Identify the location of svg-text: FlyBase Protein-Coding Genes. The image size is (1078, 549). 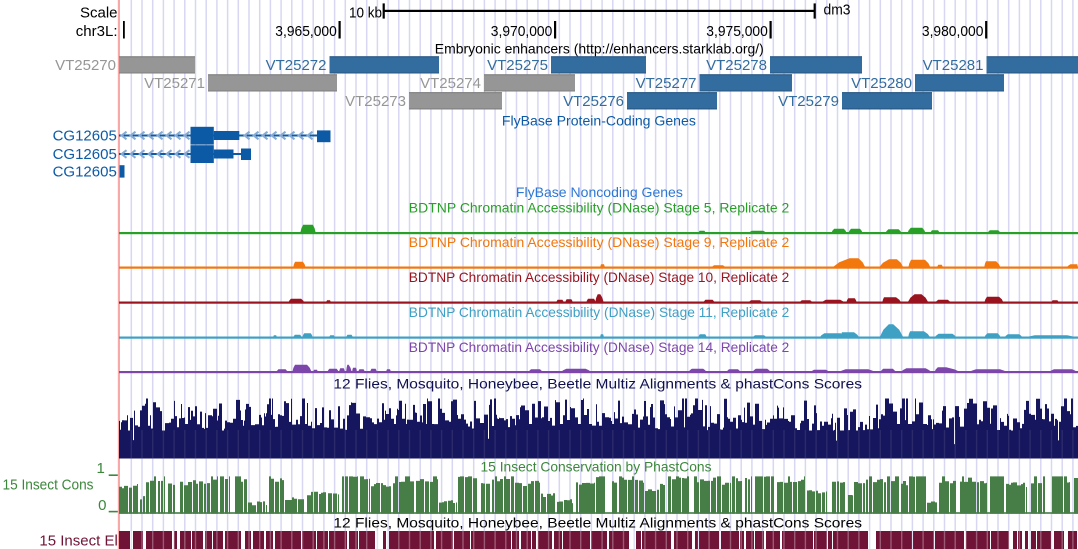
(599, 121).